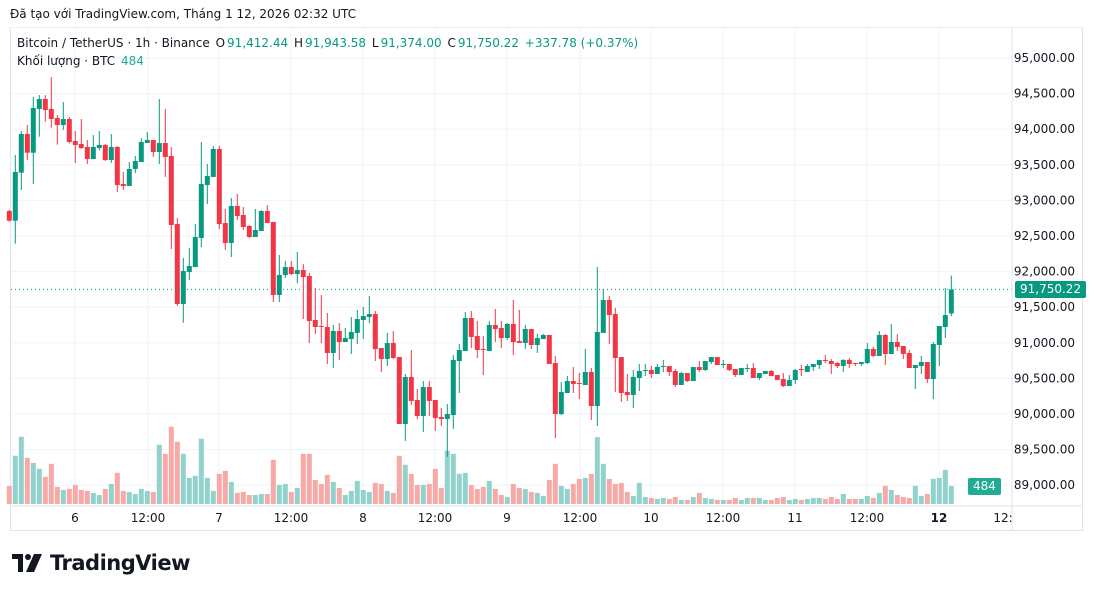  What do you see at coordinates (1044, 94) in the screenshot?
I see `price-tick-label: 94,500.00` at bounding box center [1044, 94].